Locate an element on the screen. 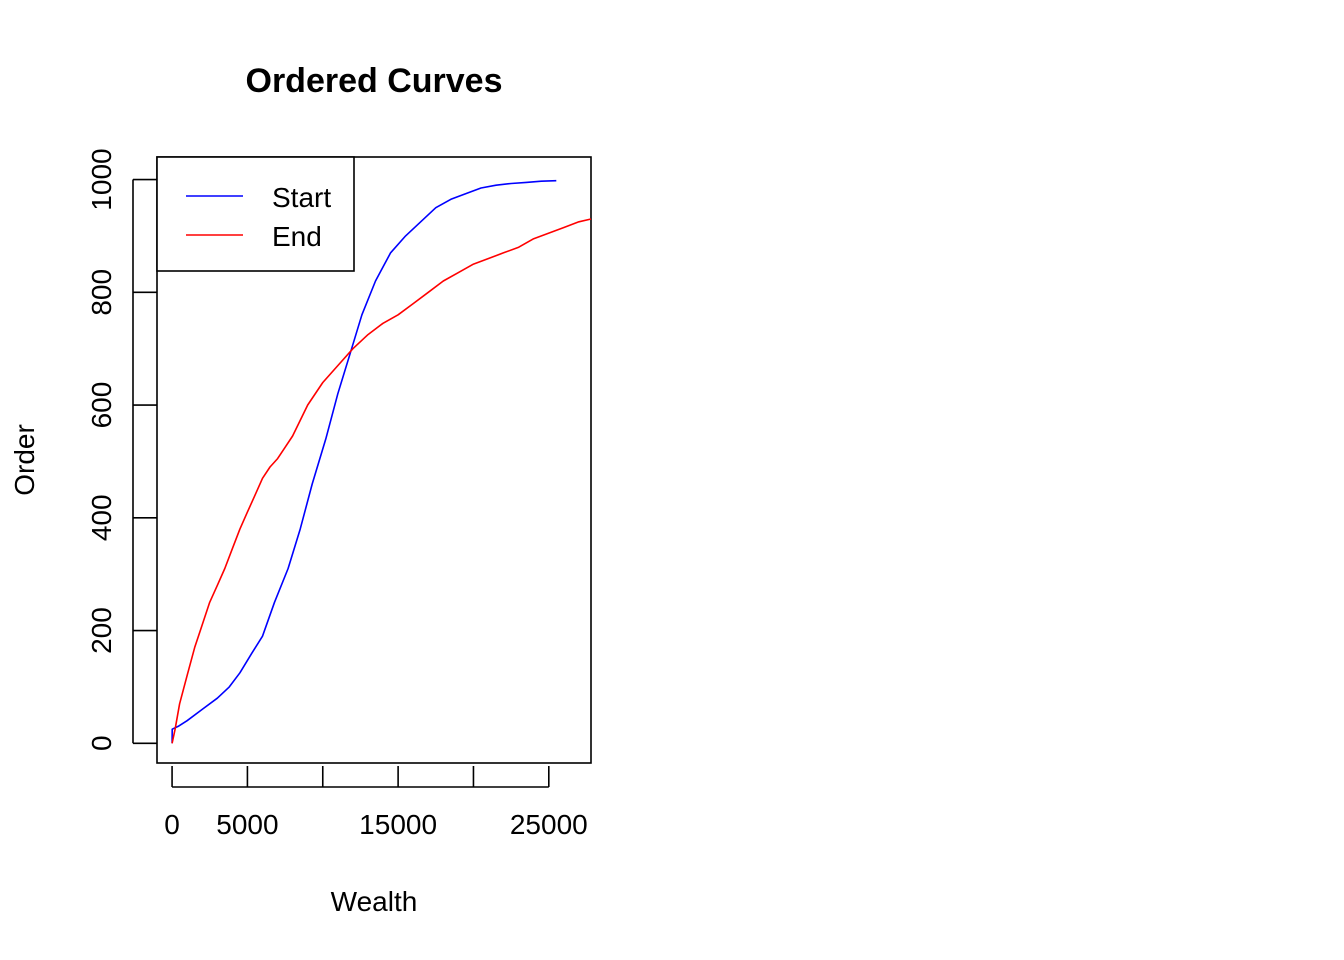 Image resolution: width=1344 pixels, height=960 pixels. y-tick-label: 400 is located at coordinates (101, 517).